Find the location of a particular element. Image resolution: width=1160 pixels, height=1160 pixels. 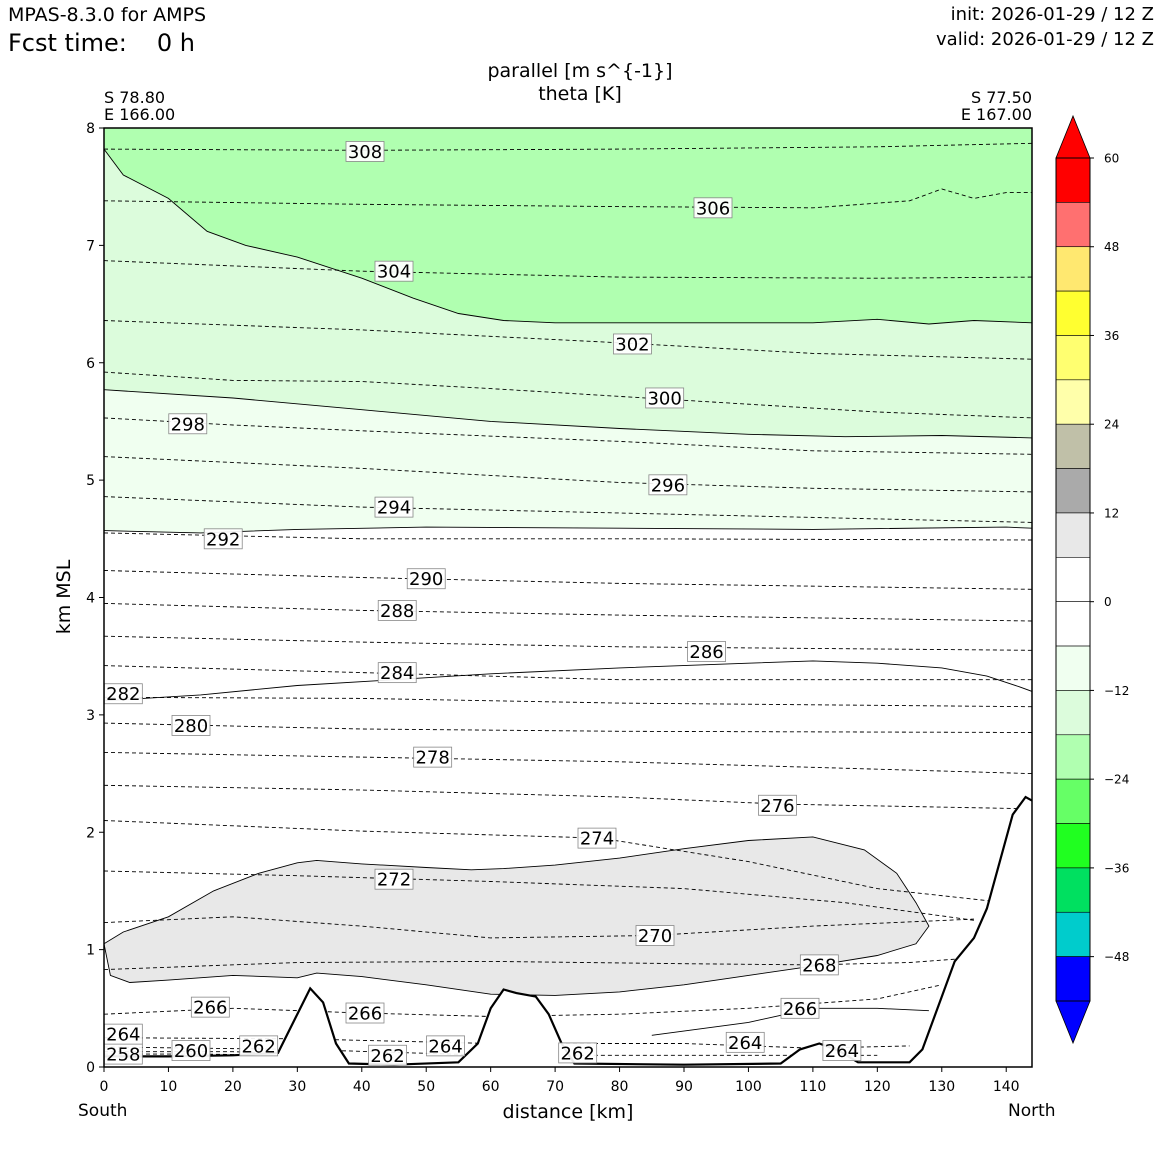

colorbar-under-arrow is located at coordinates (1073, 1022).